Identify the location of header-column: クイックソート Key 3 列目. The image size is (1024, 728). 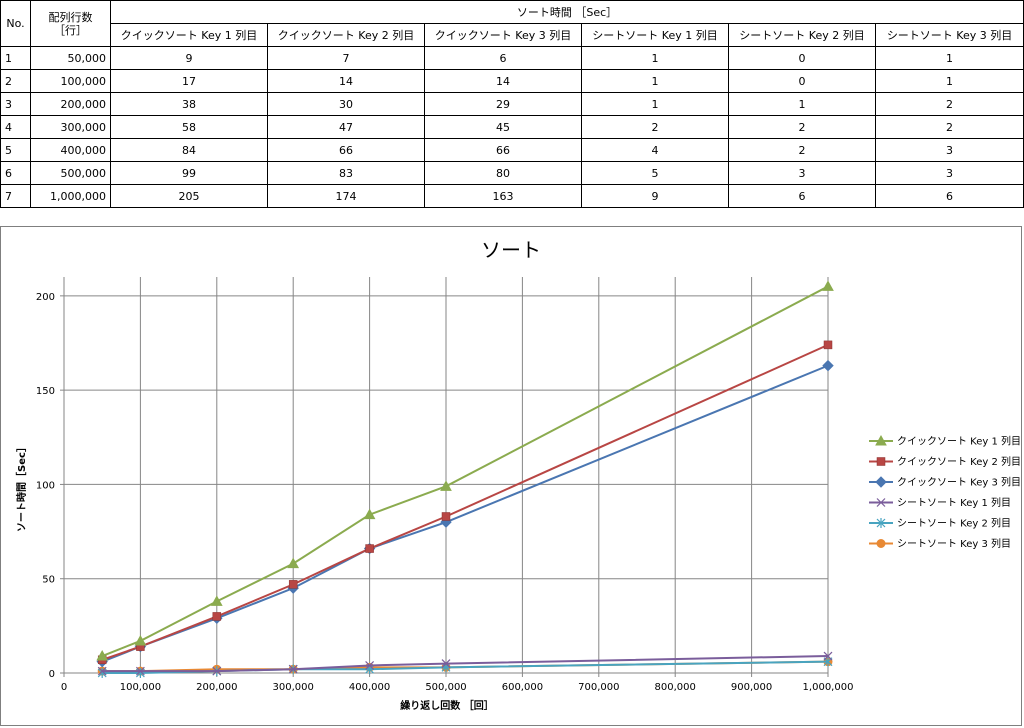
(503, 35).